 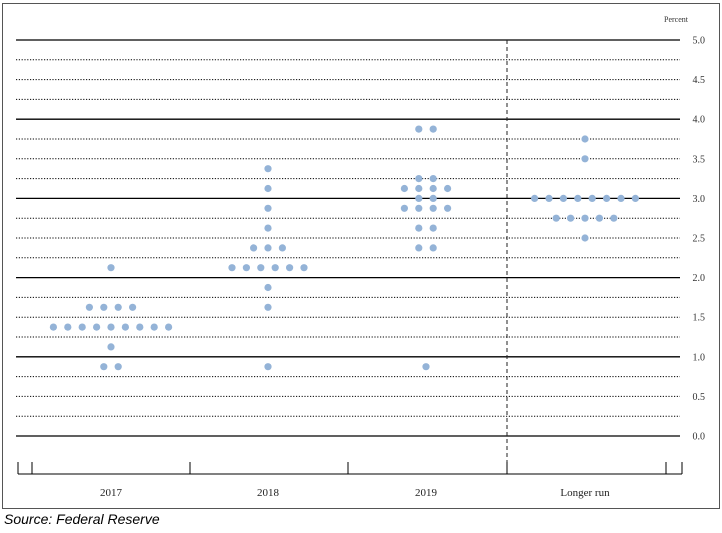 What do you see at coordinates (699, 437) in the screenshot?
I see `y-tick-label: 0.0` at bounding box center [699, 437].